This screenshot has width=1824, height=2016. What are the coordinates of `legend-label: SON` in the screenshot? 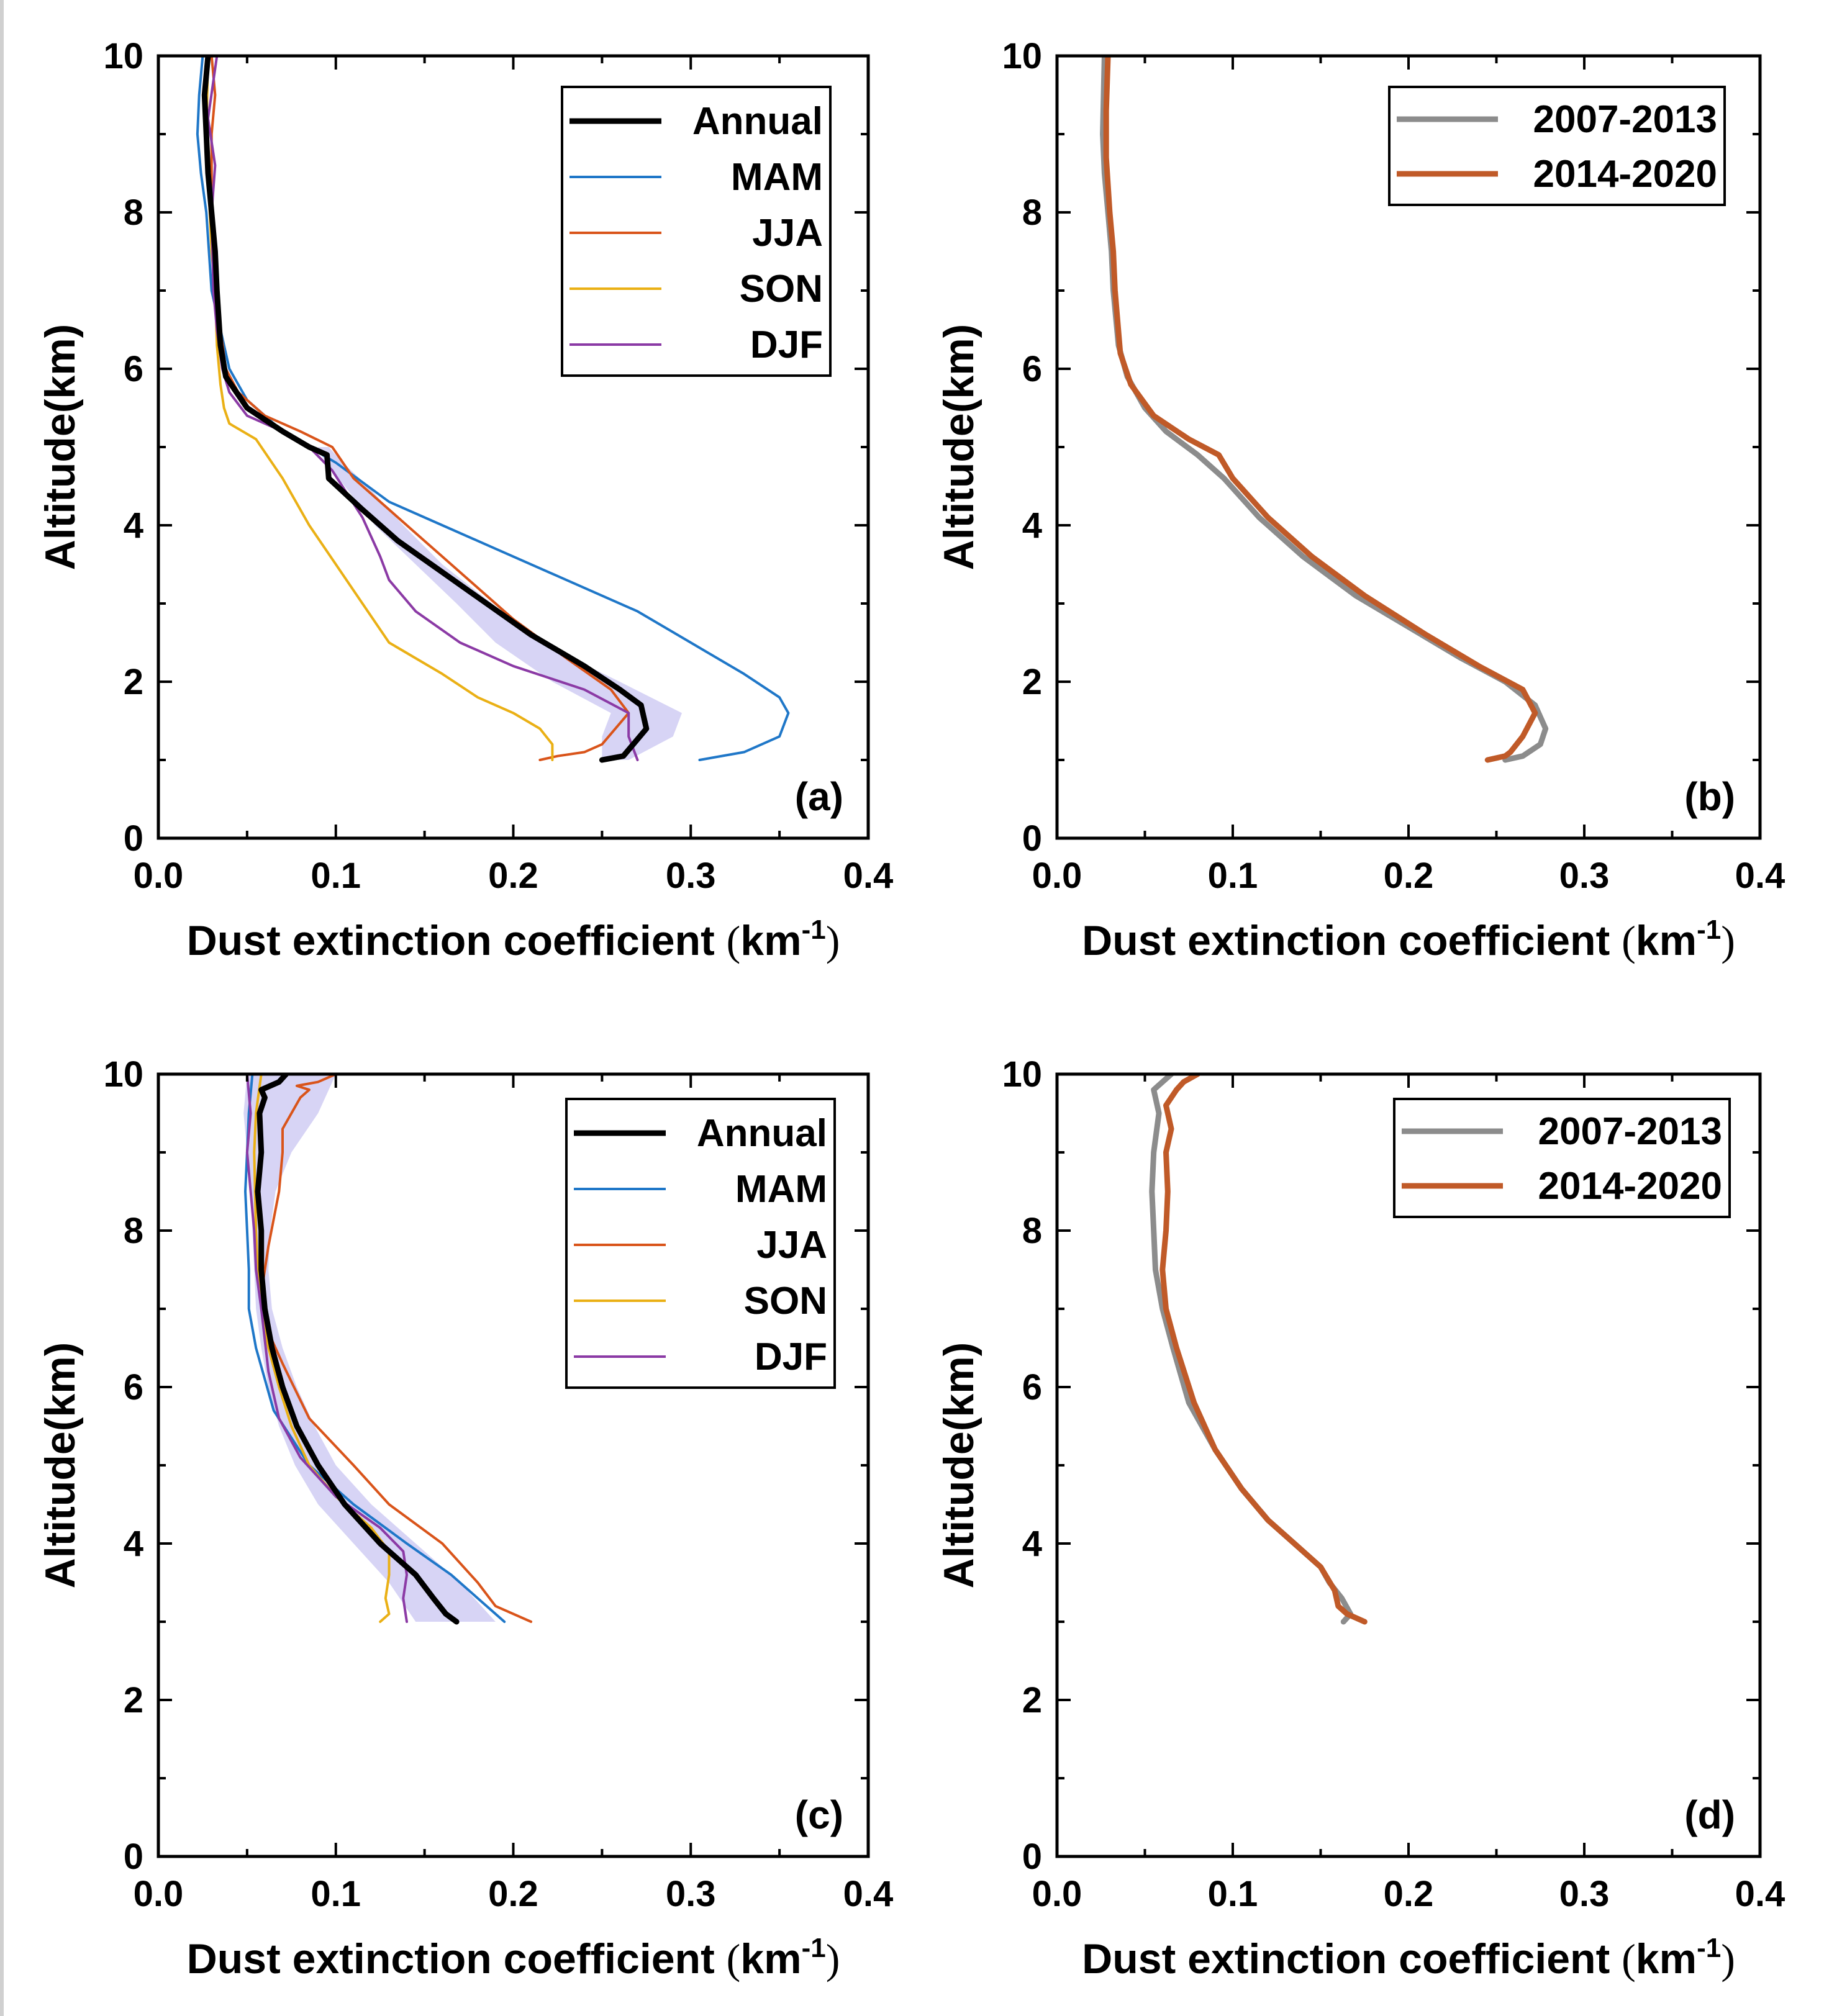 It's located at (786, 1301).